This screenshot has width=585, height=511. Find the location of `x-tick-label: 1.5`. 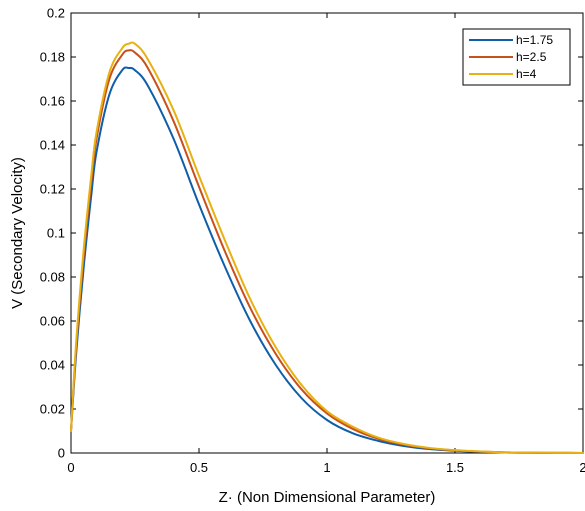

x-tick-label: 1.5 is located at coordinates (455, 467).